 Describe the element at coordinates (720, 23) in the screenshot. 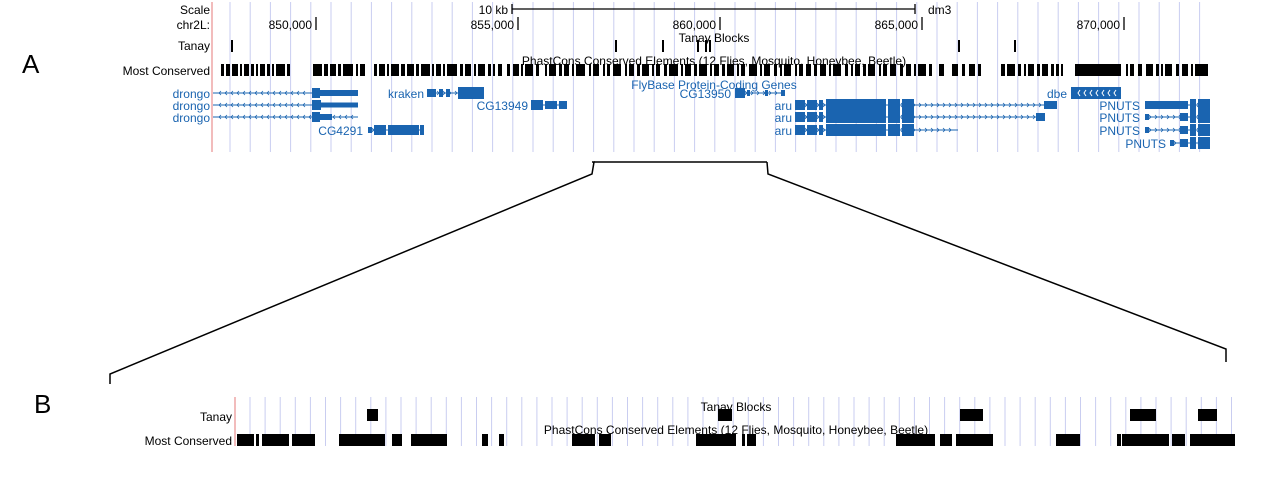

I see `ruler-ticks` at that location.